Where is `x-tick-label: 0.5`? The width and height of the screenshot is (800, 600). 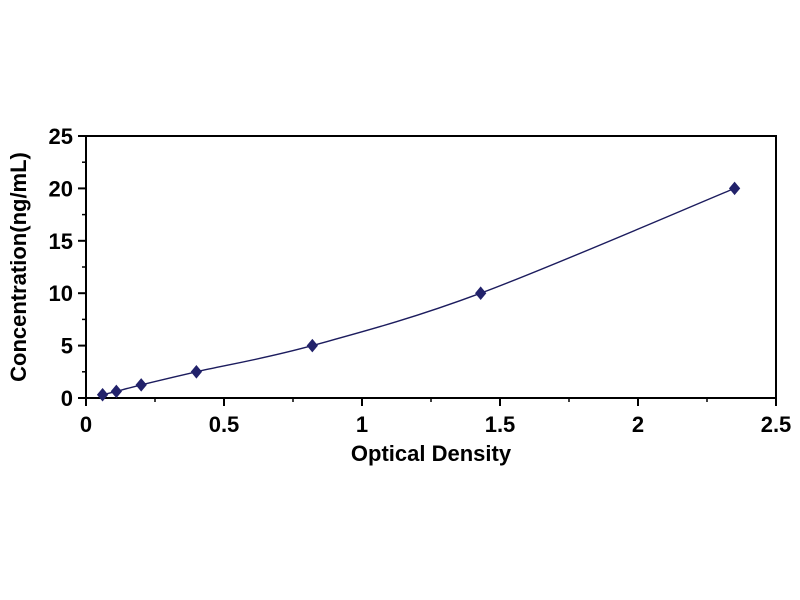
x-tick-label: 0.5 is located at coordinates (224, 424).